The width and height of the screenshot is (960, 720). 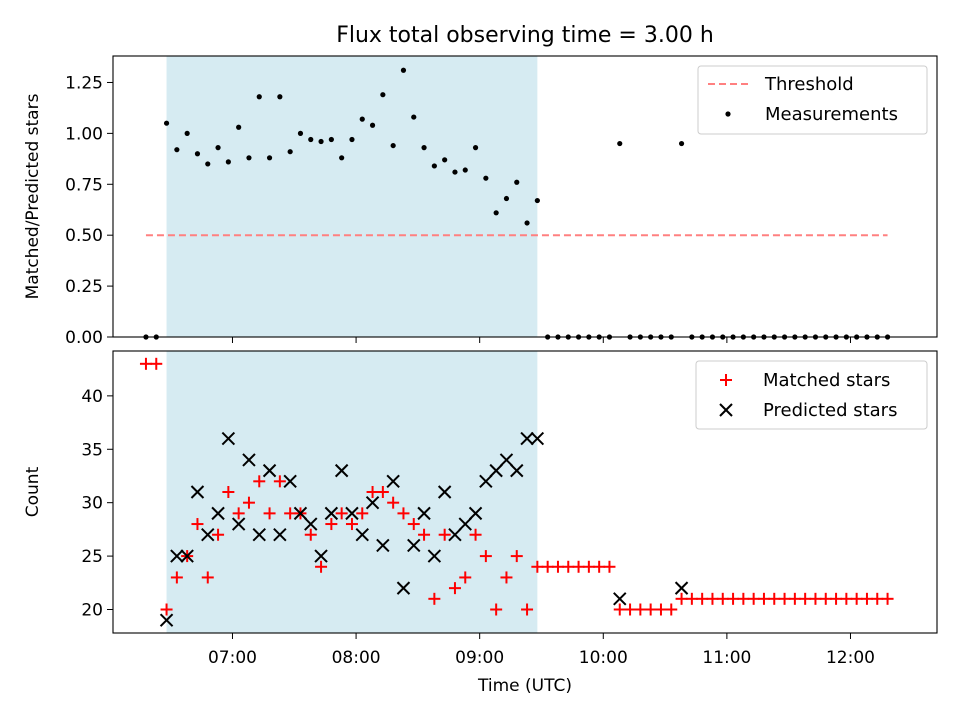 I want to click on y-tick-label: 40, so click(x=92, y=397).